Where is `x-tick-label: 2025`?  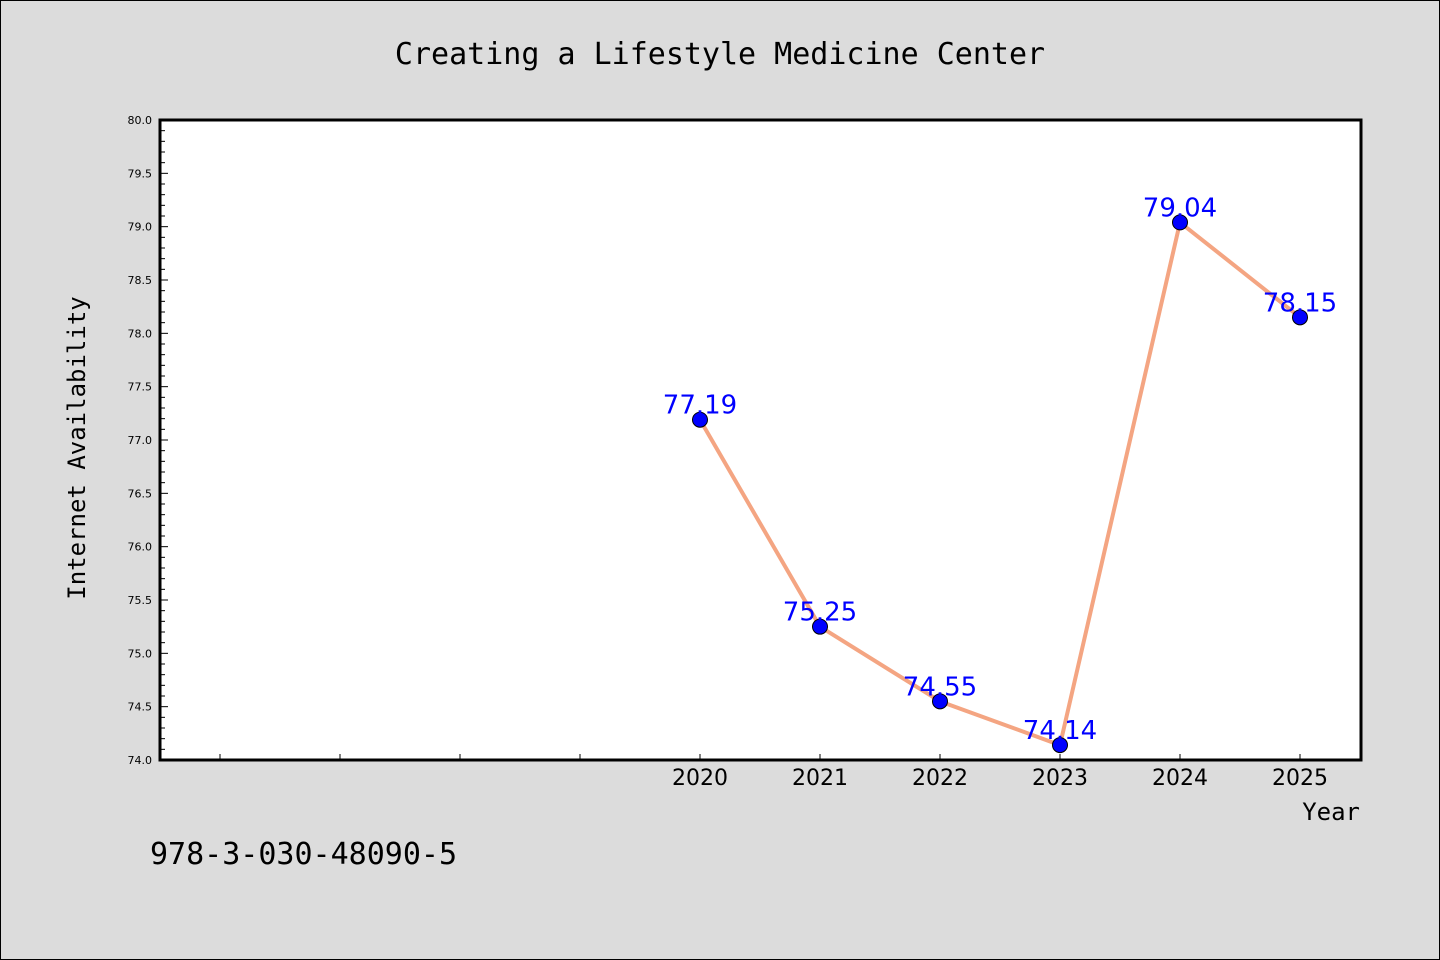
x-tick-label: 2025 is located at coordinates (1300, 778).